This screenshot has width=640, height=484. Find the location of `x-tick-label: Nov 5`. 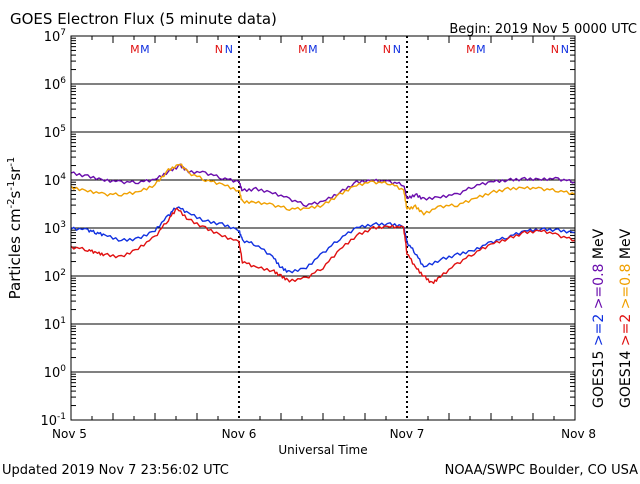

x-tick-label: Nov 5 is located at coordinates (69, 434).